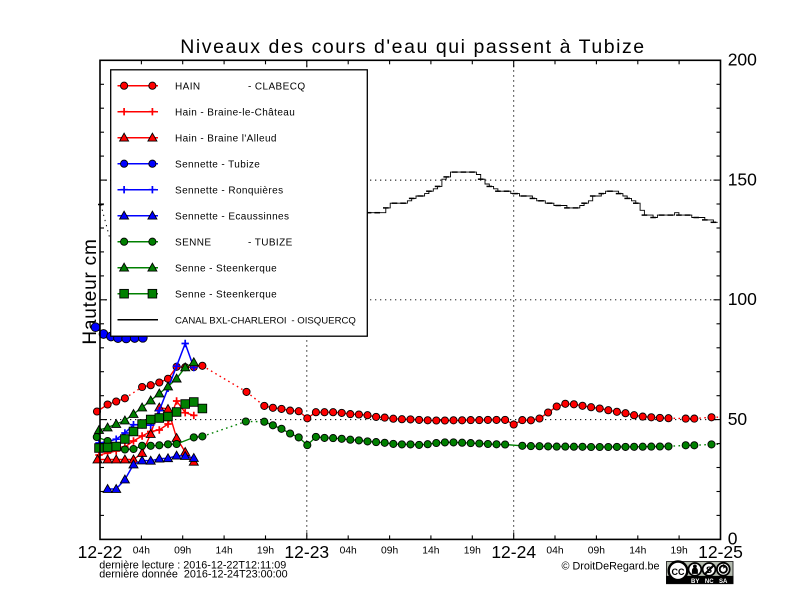 The height and width of the screenshot is (600, 800). Describe the element at coordinates (742, 60) in the screenshot. I see `svg-text: 200` at that location.